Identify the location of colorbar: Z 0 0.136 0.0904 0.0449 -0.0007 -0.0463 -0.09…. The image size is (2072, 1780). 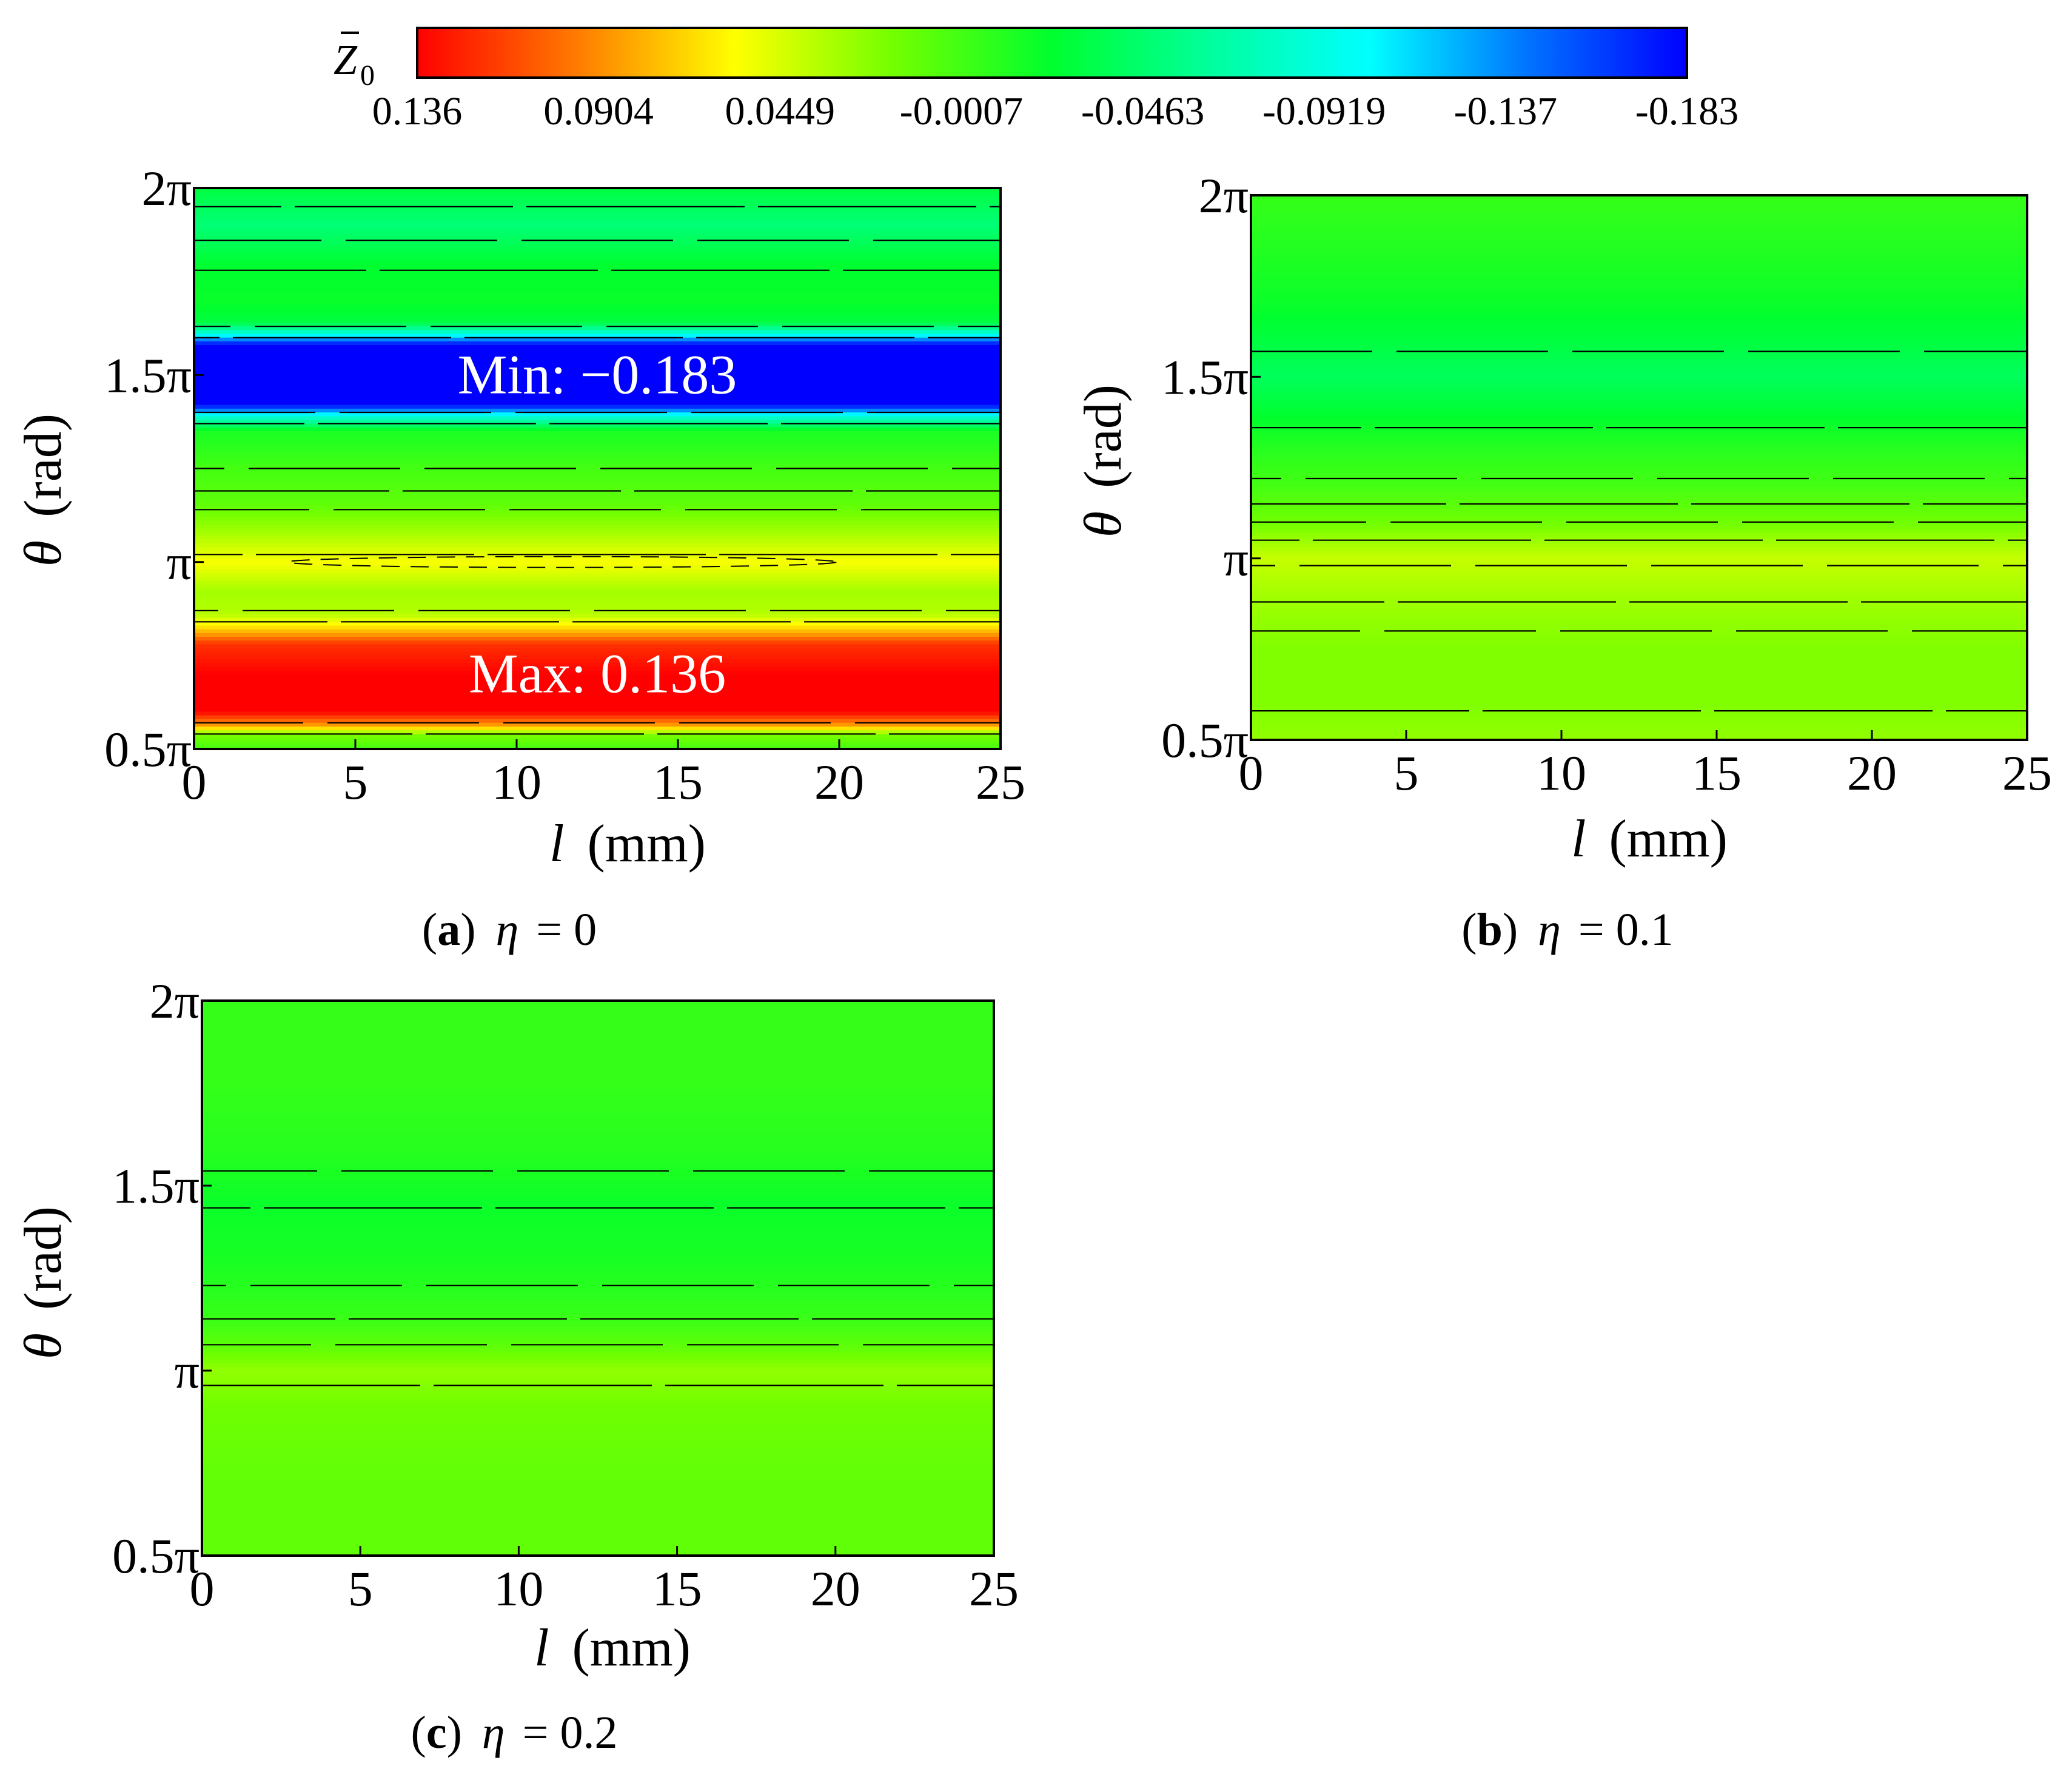
(1036, 80).